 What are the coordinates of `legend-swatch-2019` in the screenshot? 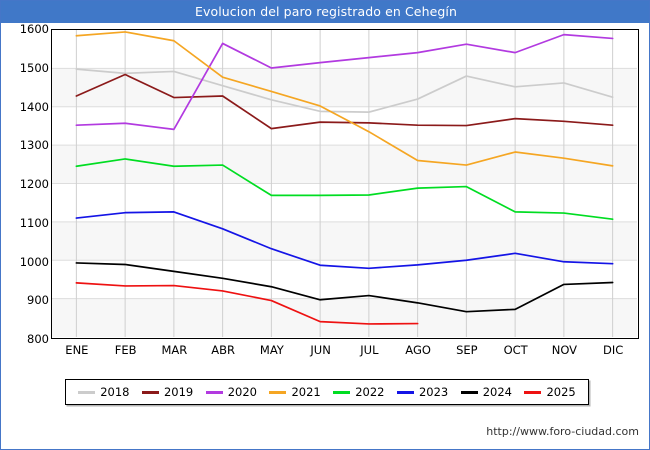 It's located at (150, 392).